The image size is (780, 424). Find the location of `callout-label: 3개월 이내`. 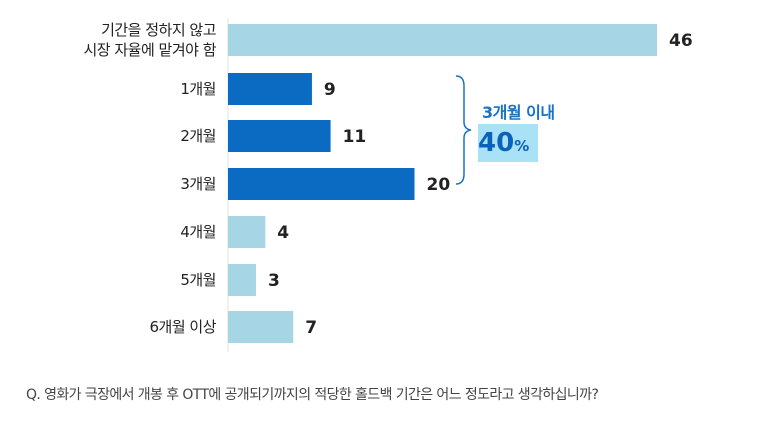

callout-label: 3개월 이내 is located at coordinates (518, 112).